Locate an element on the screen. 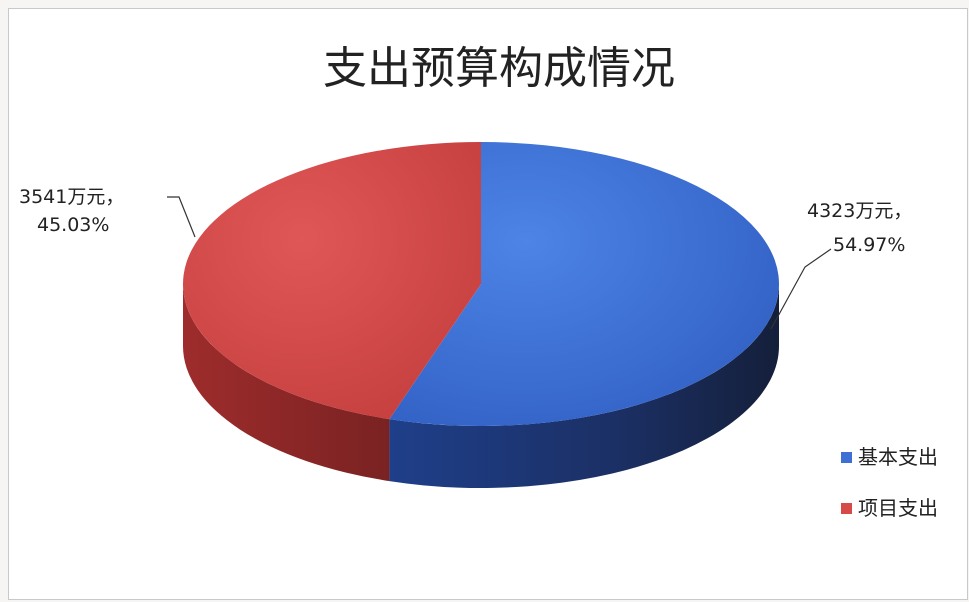 The width and height of the screenshot is (969, 602). legend: 基本支出 项目支出 is located at coordinates (889, 482).